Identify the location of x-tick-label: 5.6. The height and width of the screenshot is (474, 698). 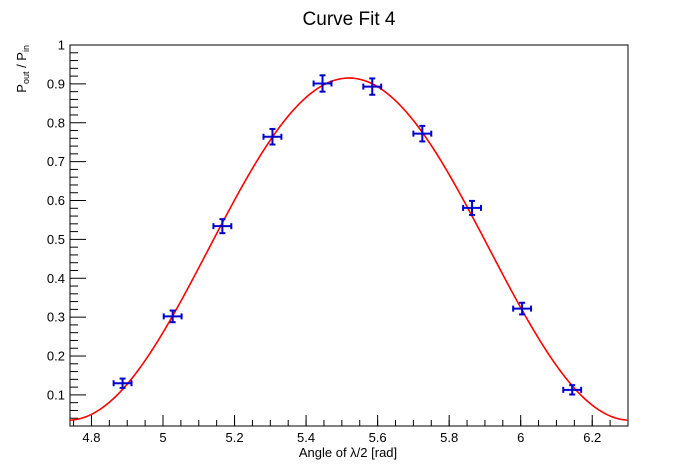
(378, 437).